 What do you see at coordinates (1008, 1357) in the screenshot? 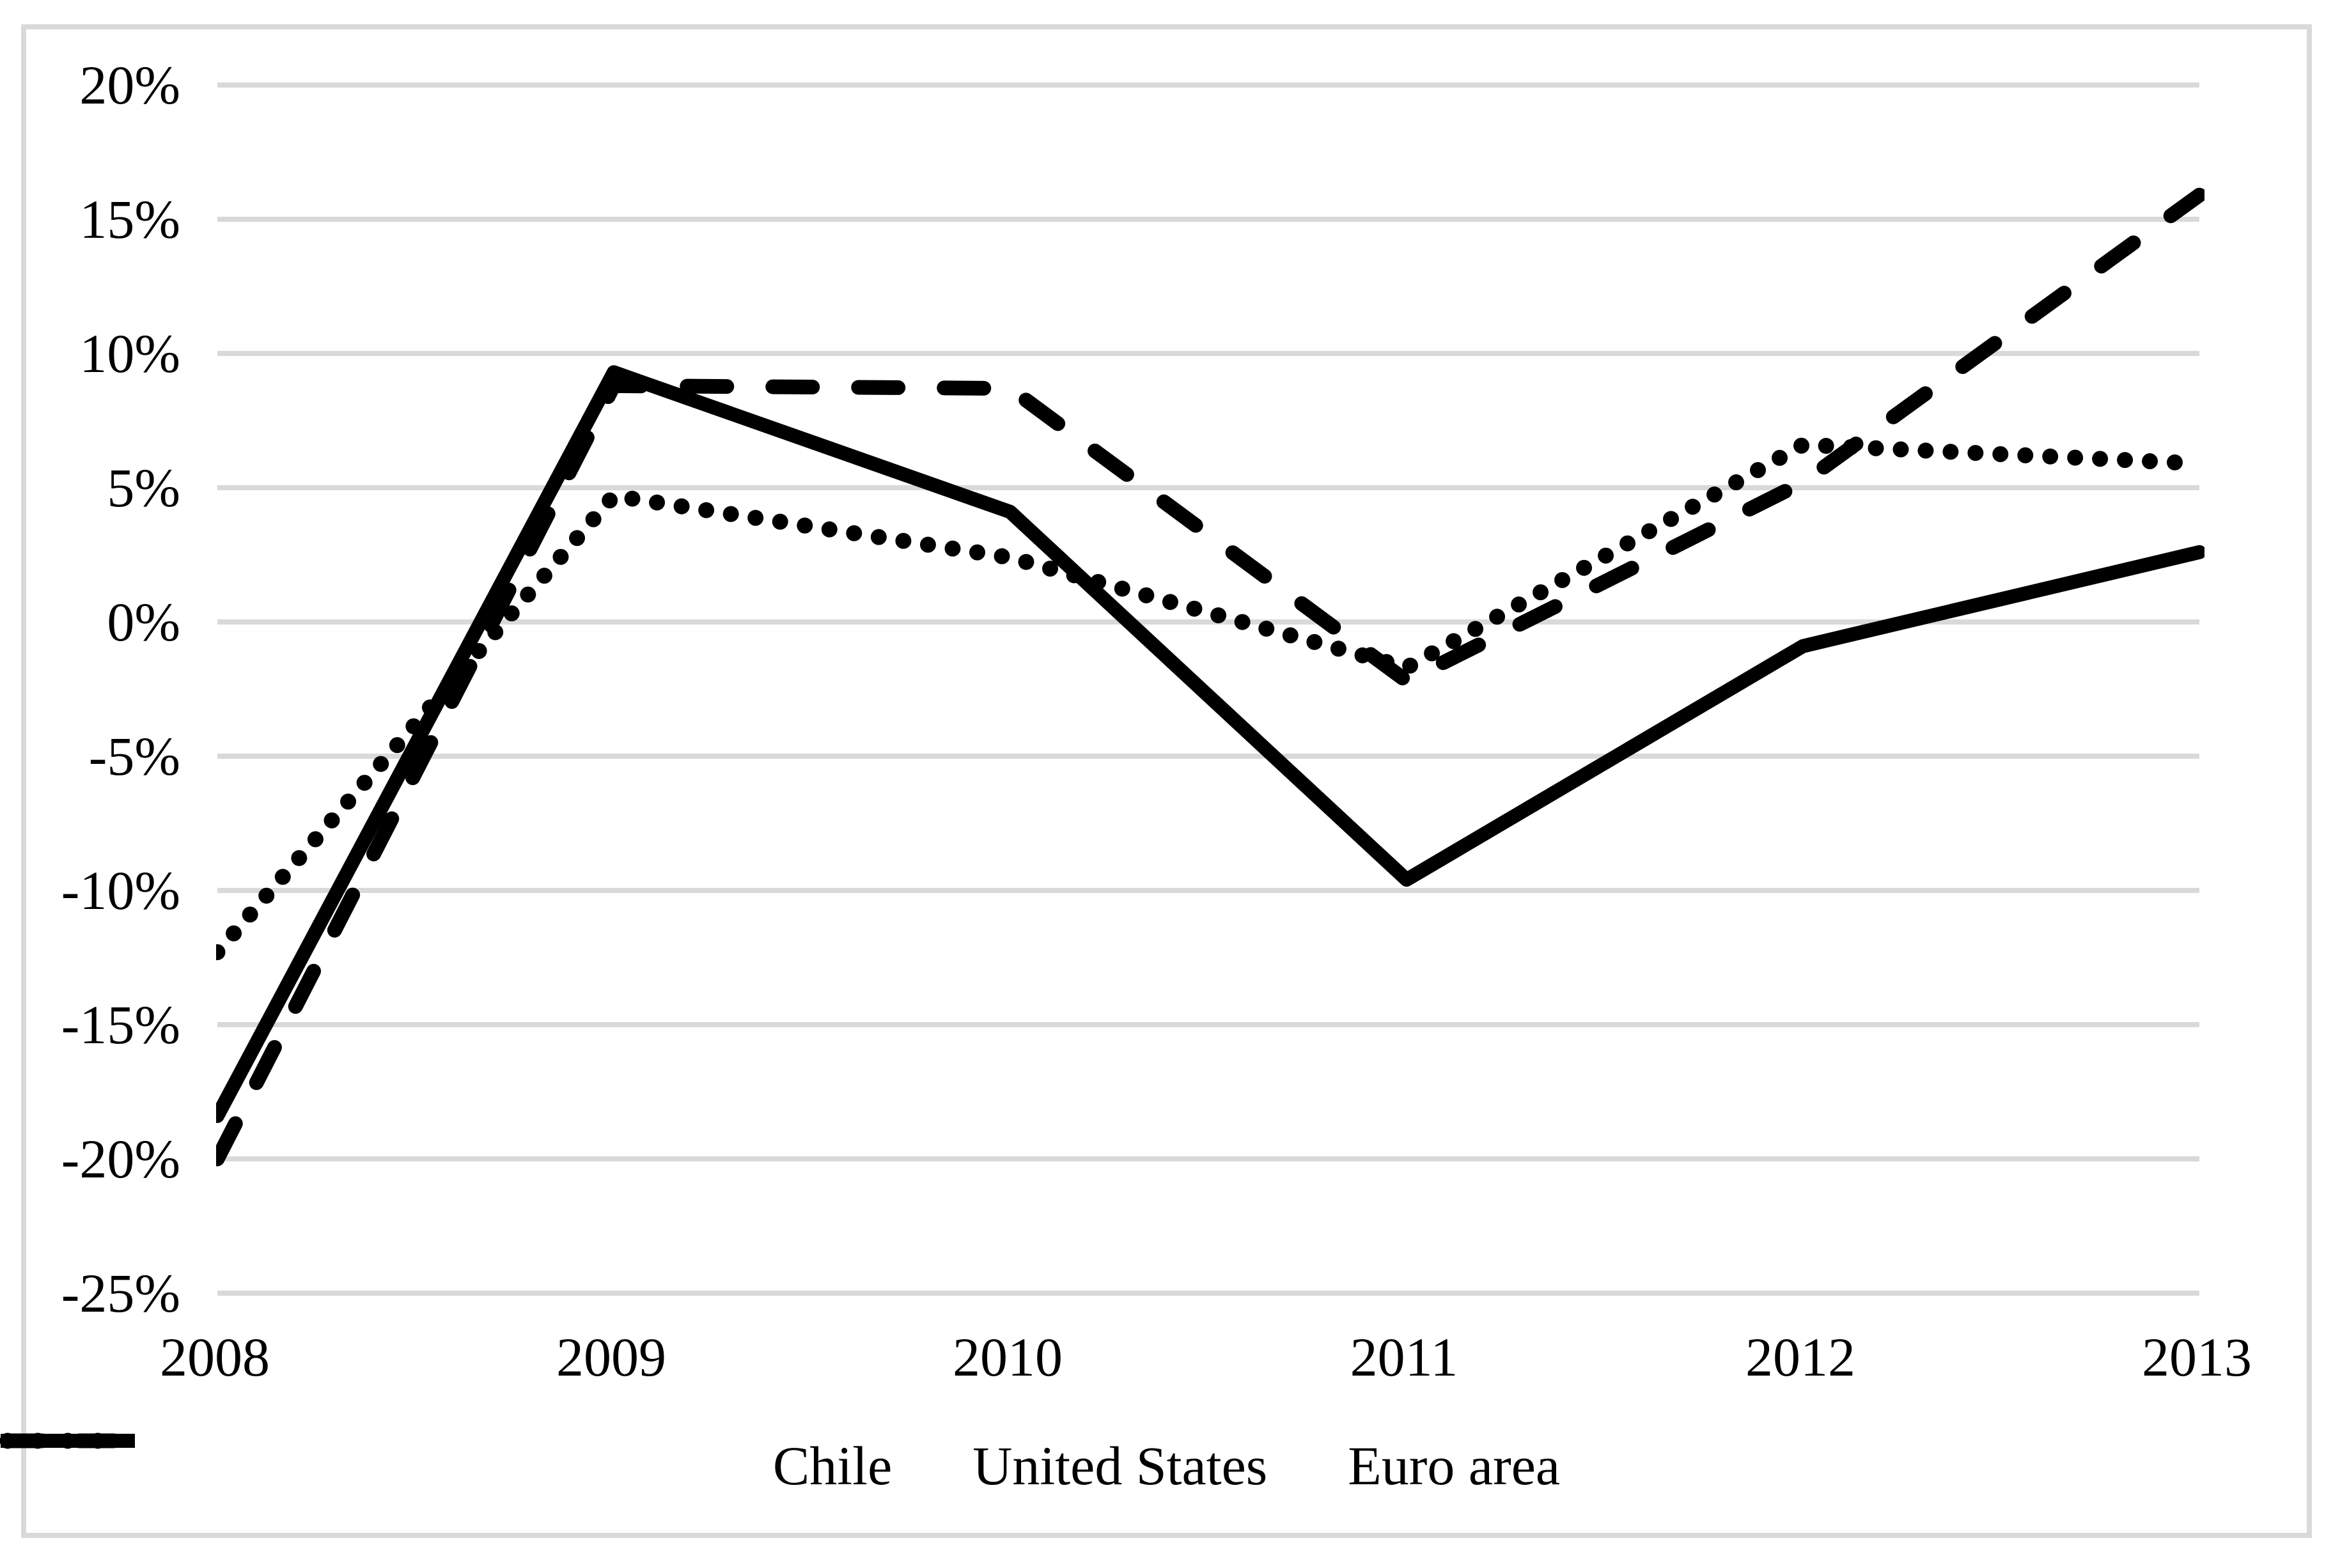
I see `x-tick-label: 2010` at bounding box center [1008, 1357].